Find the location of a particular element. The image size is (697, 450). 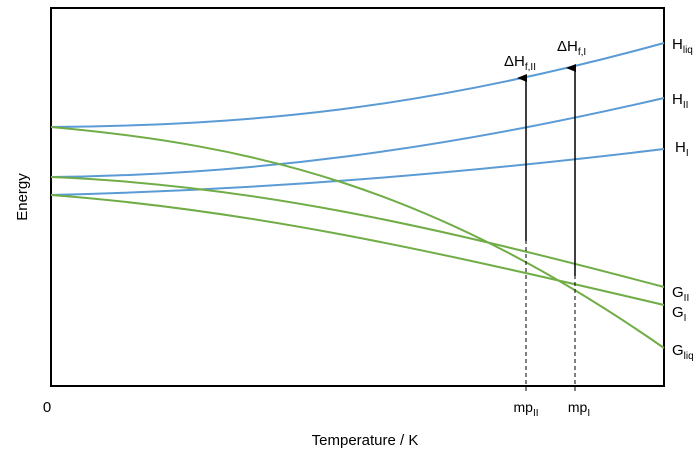

y-axis-label: Energy is located at coordinates (22, 197).